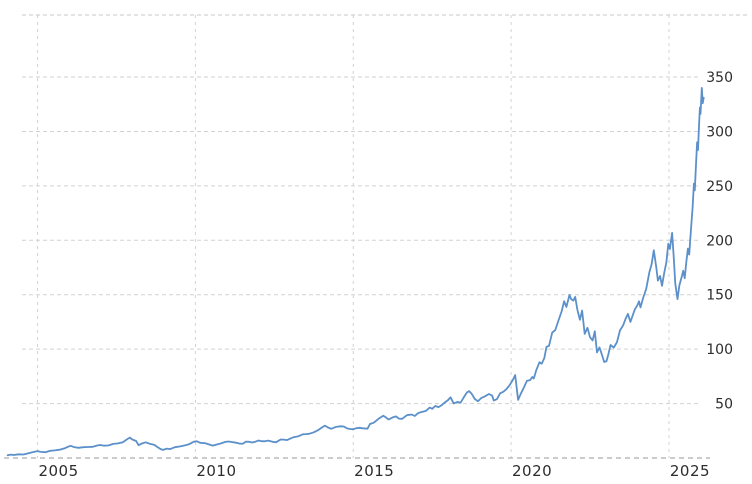 This screenshot has width=752, height=484. I want to click on y-axis-label-300: 300, so click(719, 132).